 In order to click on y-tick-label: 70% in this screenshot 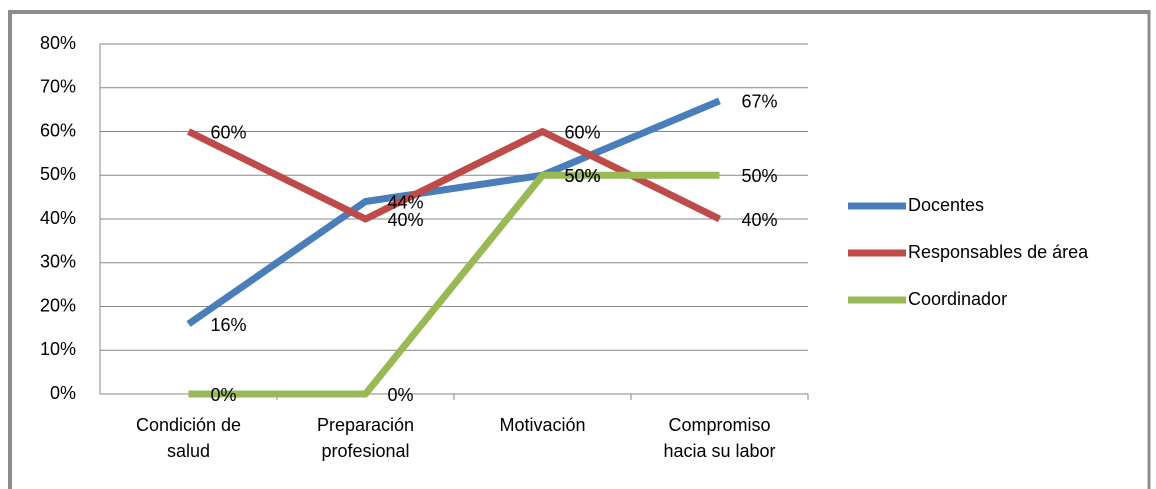, I will do `click(58, 87)`.